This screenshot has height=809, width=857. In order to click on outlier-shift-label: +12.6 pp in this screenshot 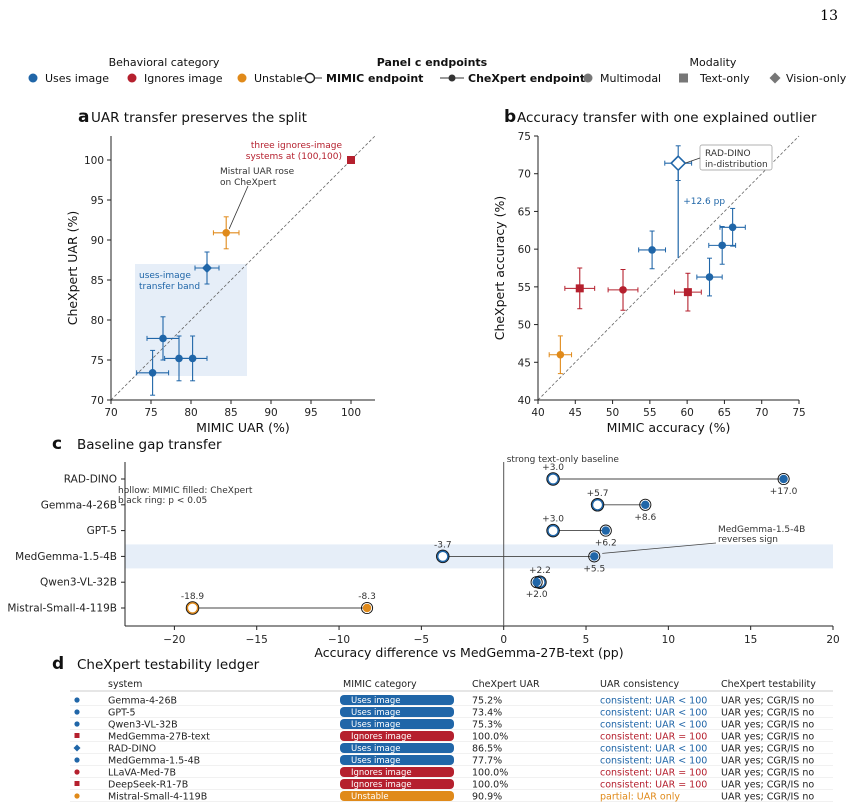, I will do `click(704, 202)`.